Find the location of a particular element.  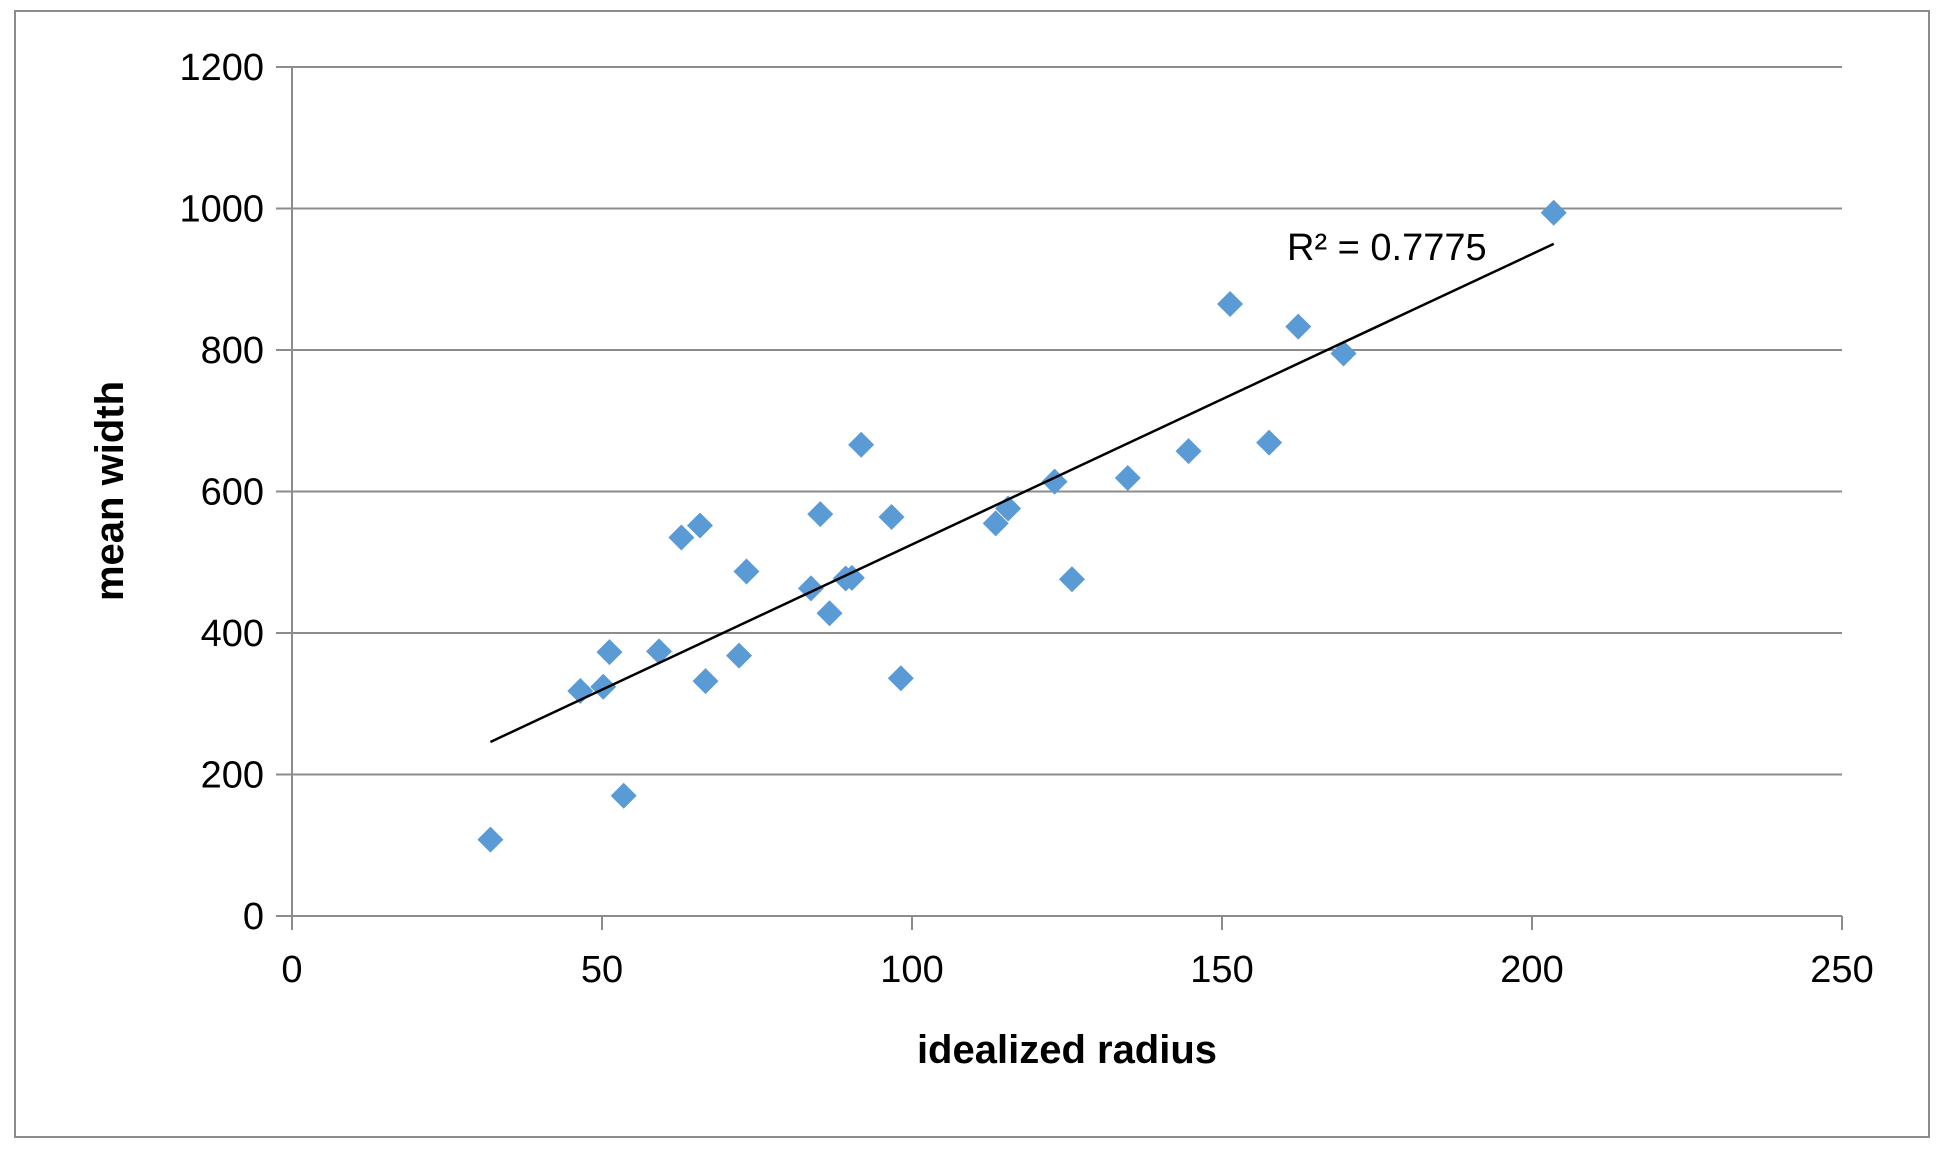

y-tick-label: 200 is located at coordinates (232, 776).